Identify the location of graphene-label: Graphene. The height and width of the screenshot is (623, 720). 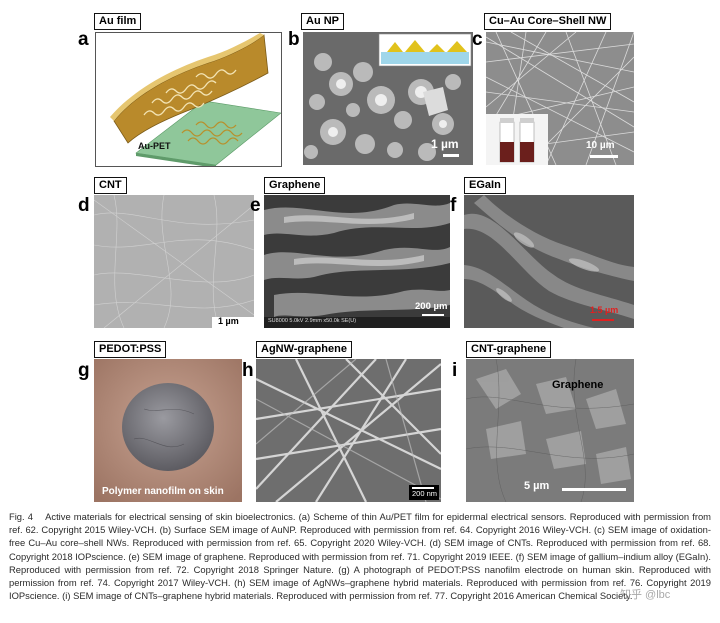
(578, 385).